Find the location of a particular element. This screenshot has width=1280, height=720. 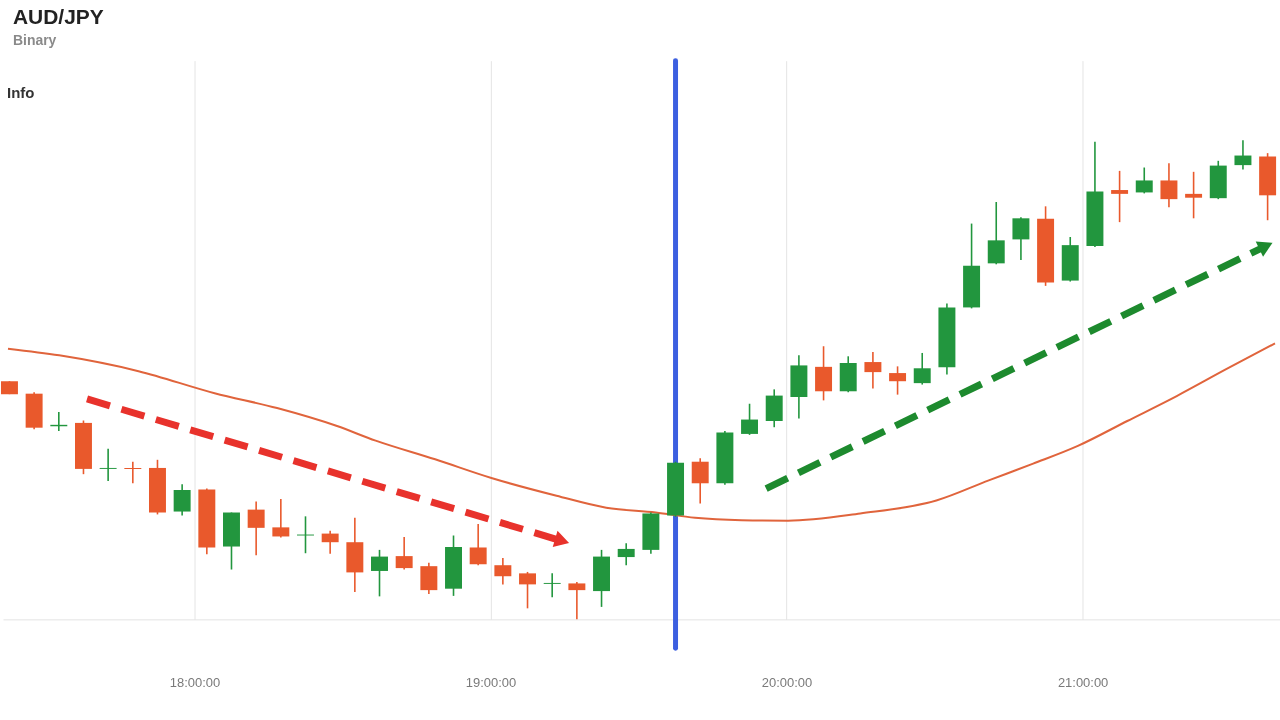

x-tick-label: 19:00:00 is located at coordinates (491, 682).